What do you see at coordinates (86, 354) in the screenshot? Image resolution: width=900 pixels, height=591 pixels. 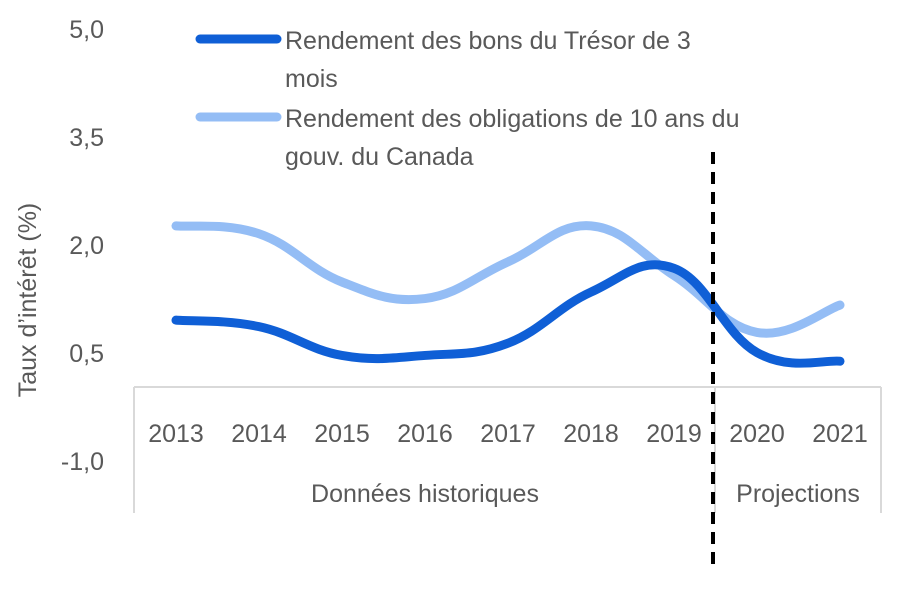 I see `y-tick-label: 0,5` at bounding box center [86, 354].